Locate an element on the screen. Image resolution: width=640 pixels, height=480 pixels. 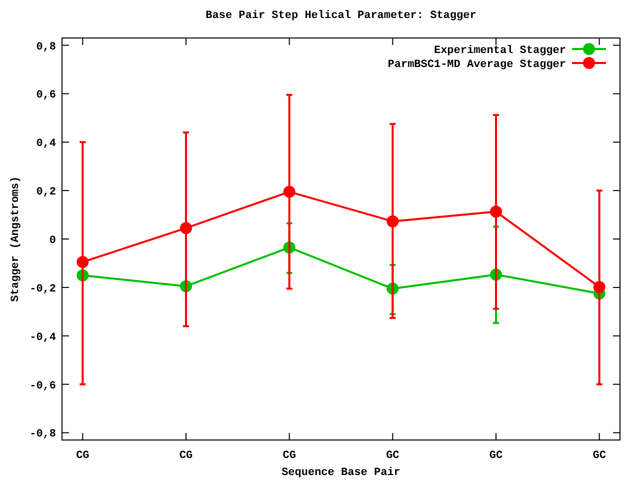
legend-label: ParmBSC1-MD Average Stagger is located at coordinates (477, 65).